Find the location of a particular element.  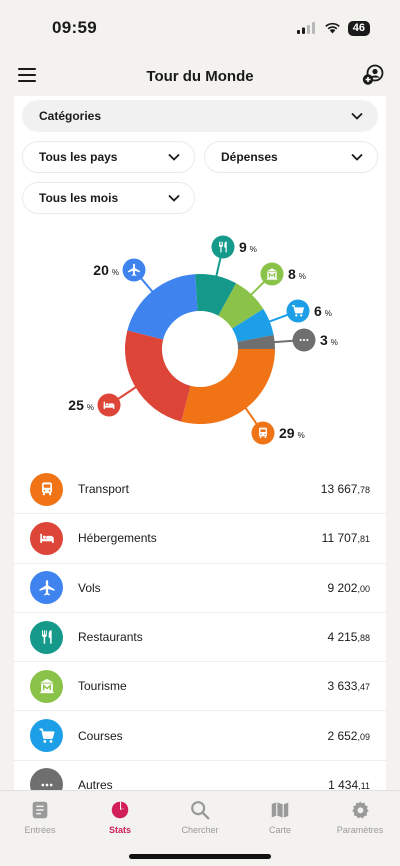

slice-percent-value: 3 is located at coordinates (324, 340).